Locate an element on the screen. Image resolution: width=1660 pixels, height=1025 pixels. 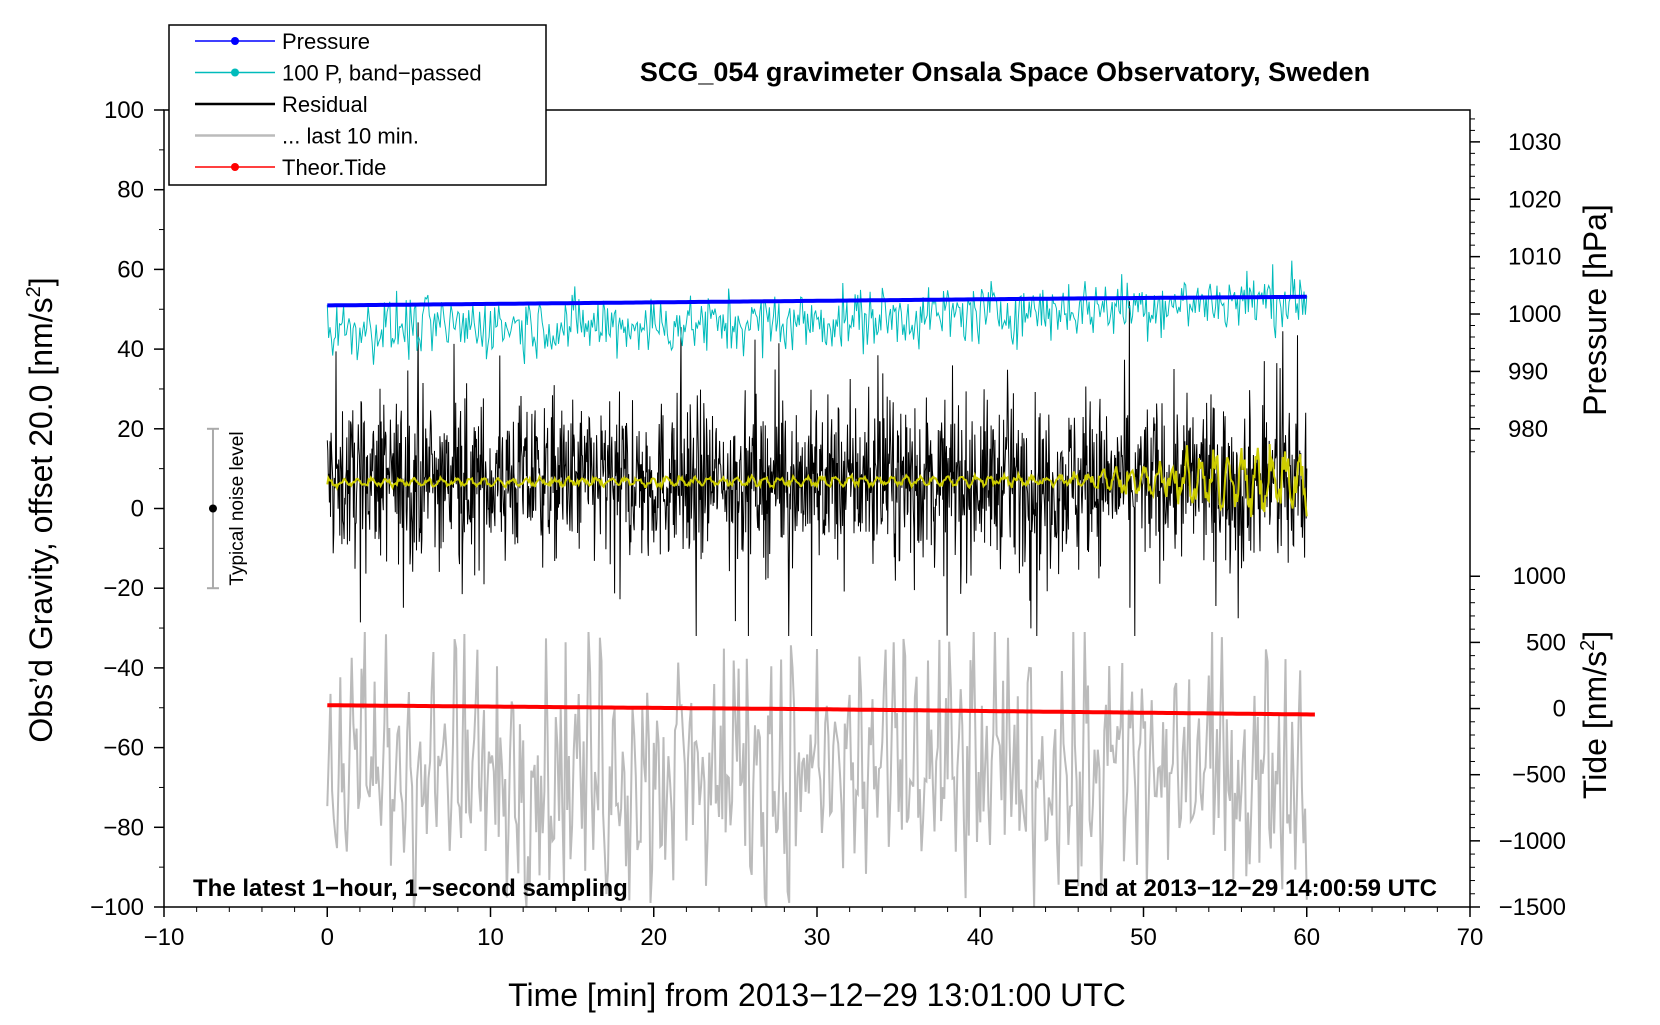
legend-item: Pressure is located at coordinates (282, 41).